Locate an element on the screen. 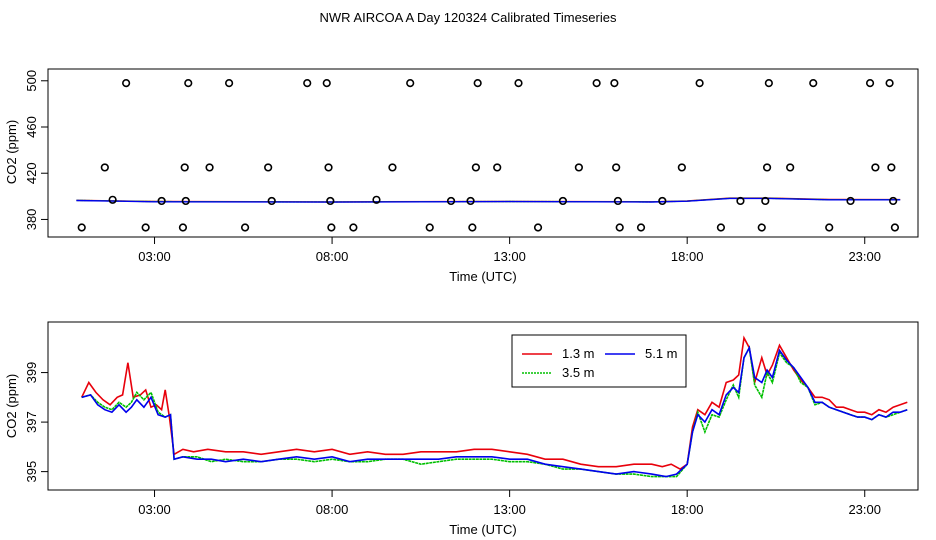  y-tick-label: 500 is located at coordinates (31, 81).